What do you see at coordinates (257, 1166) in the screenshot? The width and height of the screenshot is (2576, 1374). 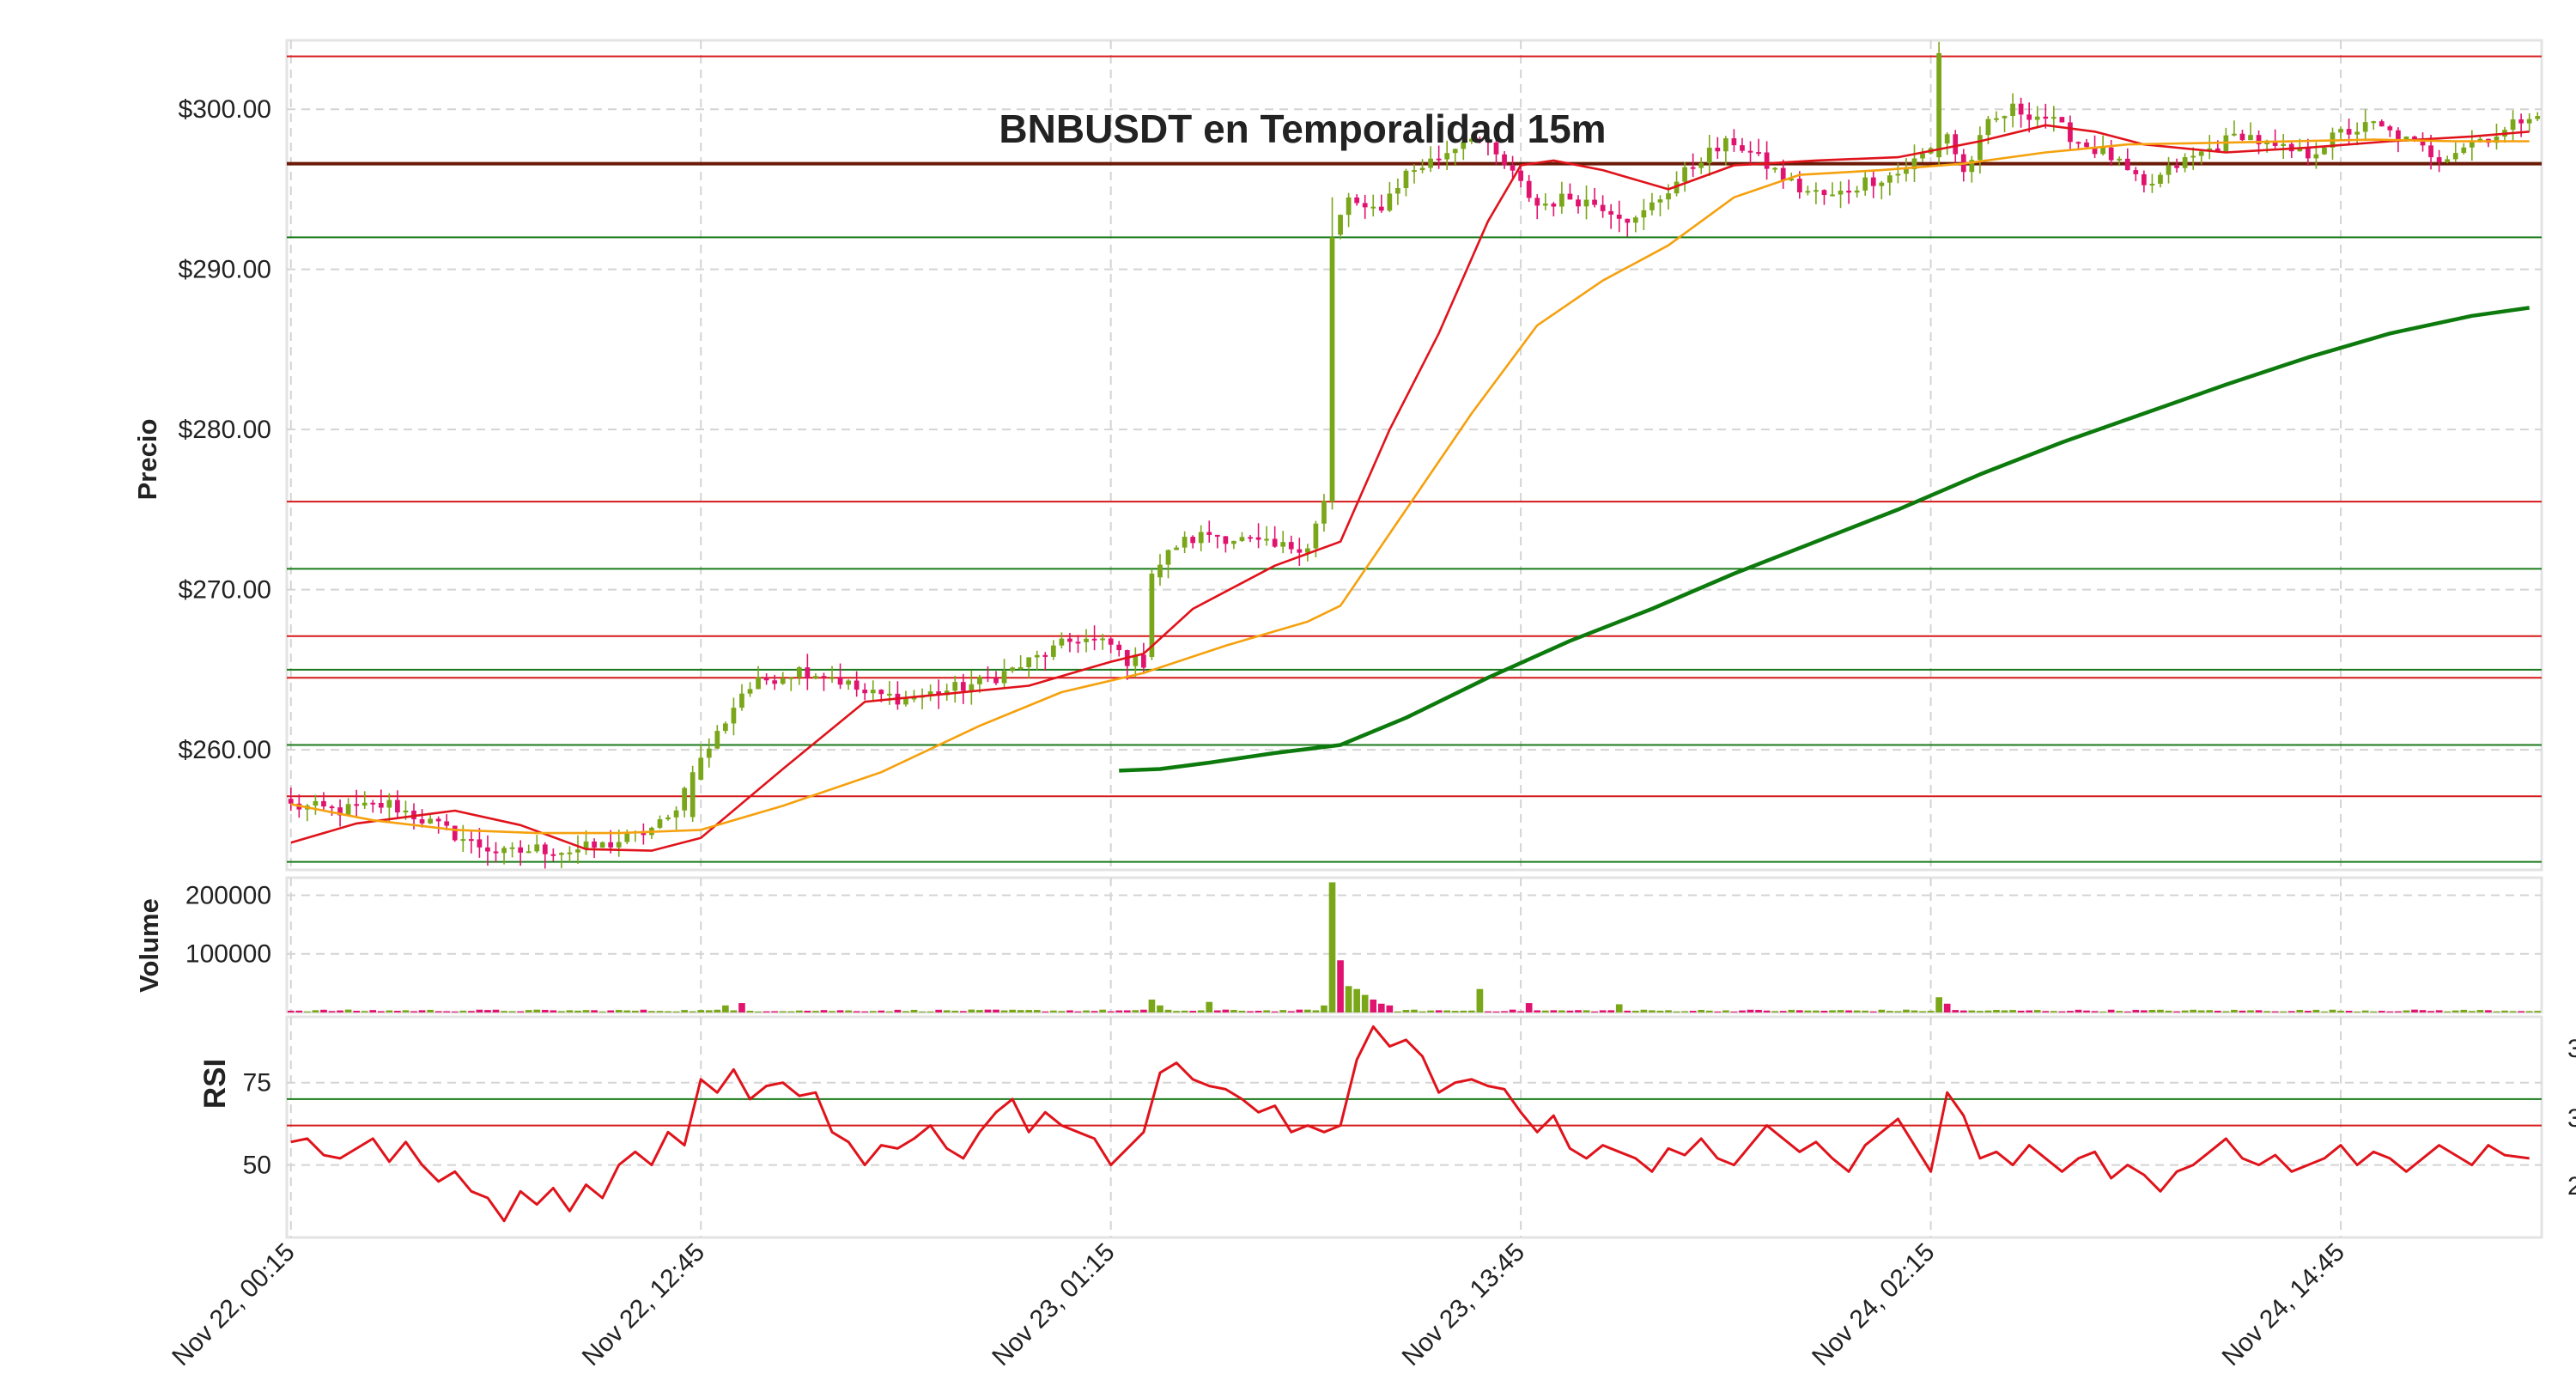 I see `rsi-tick-label: 50` at bounding box center [257, 1166].